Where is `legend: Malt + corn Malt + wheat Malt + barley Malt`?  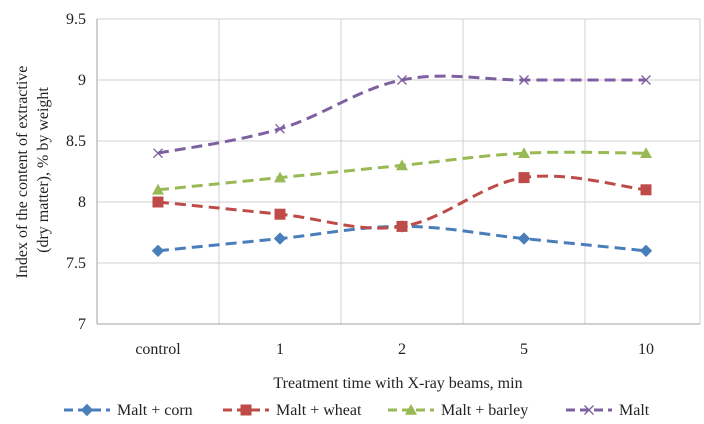
legend: Malt + corn Malt + wheat Malt + barley Malt is located at coordinates (357, 410).